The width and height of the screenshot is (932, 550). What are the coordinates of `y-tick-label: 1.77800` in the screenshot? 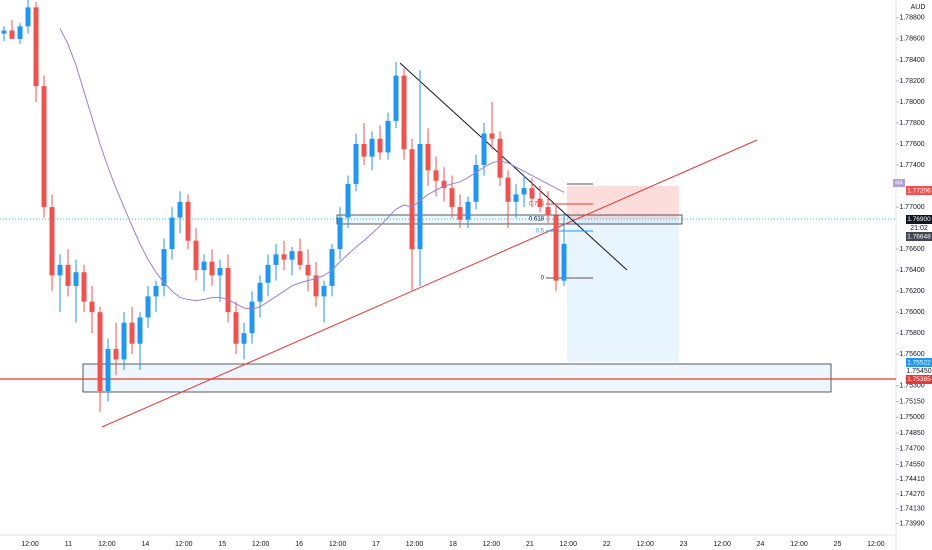 It's located at (911, 123).